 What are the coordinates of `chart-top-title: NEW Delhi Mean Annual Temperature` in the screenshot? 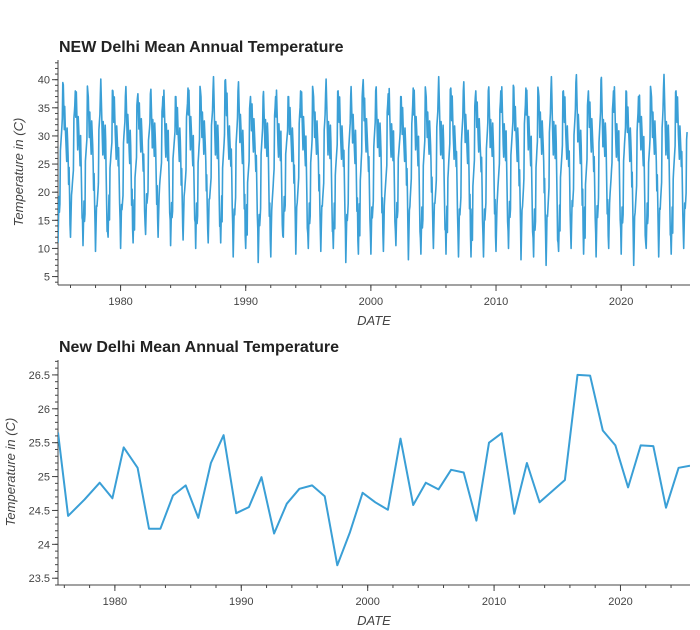 It's located at (201, 47).